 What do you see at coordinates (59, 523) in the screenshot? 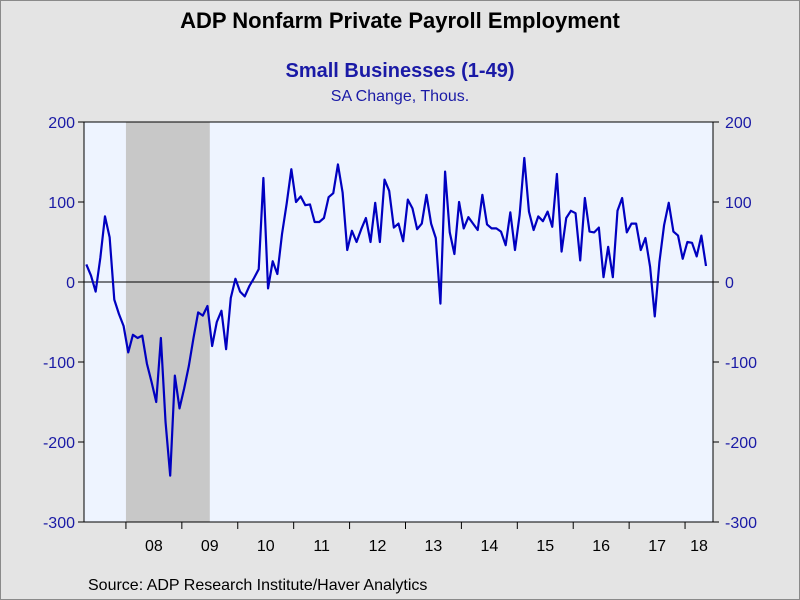
I see `y-tick-label-left: -300` at bounding box center [59, 523].